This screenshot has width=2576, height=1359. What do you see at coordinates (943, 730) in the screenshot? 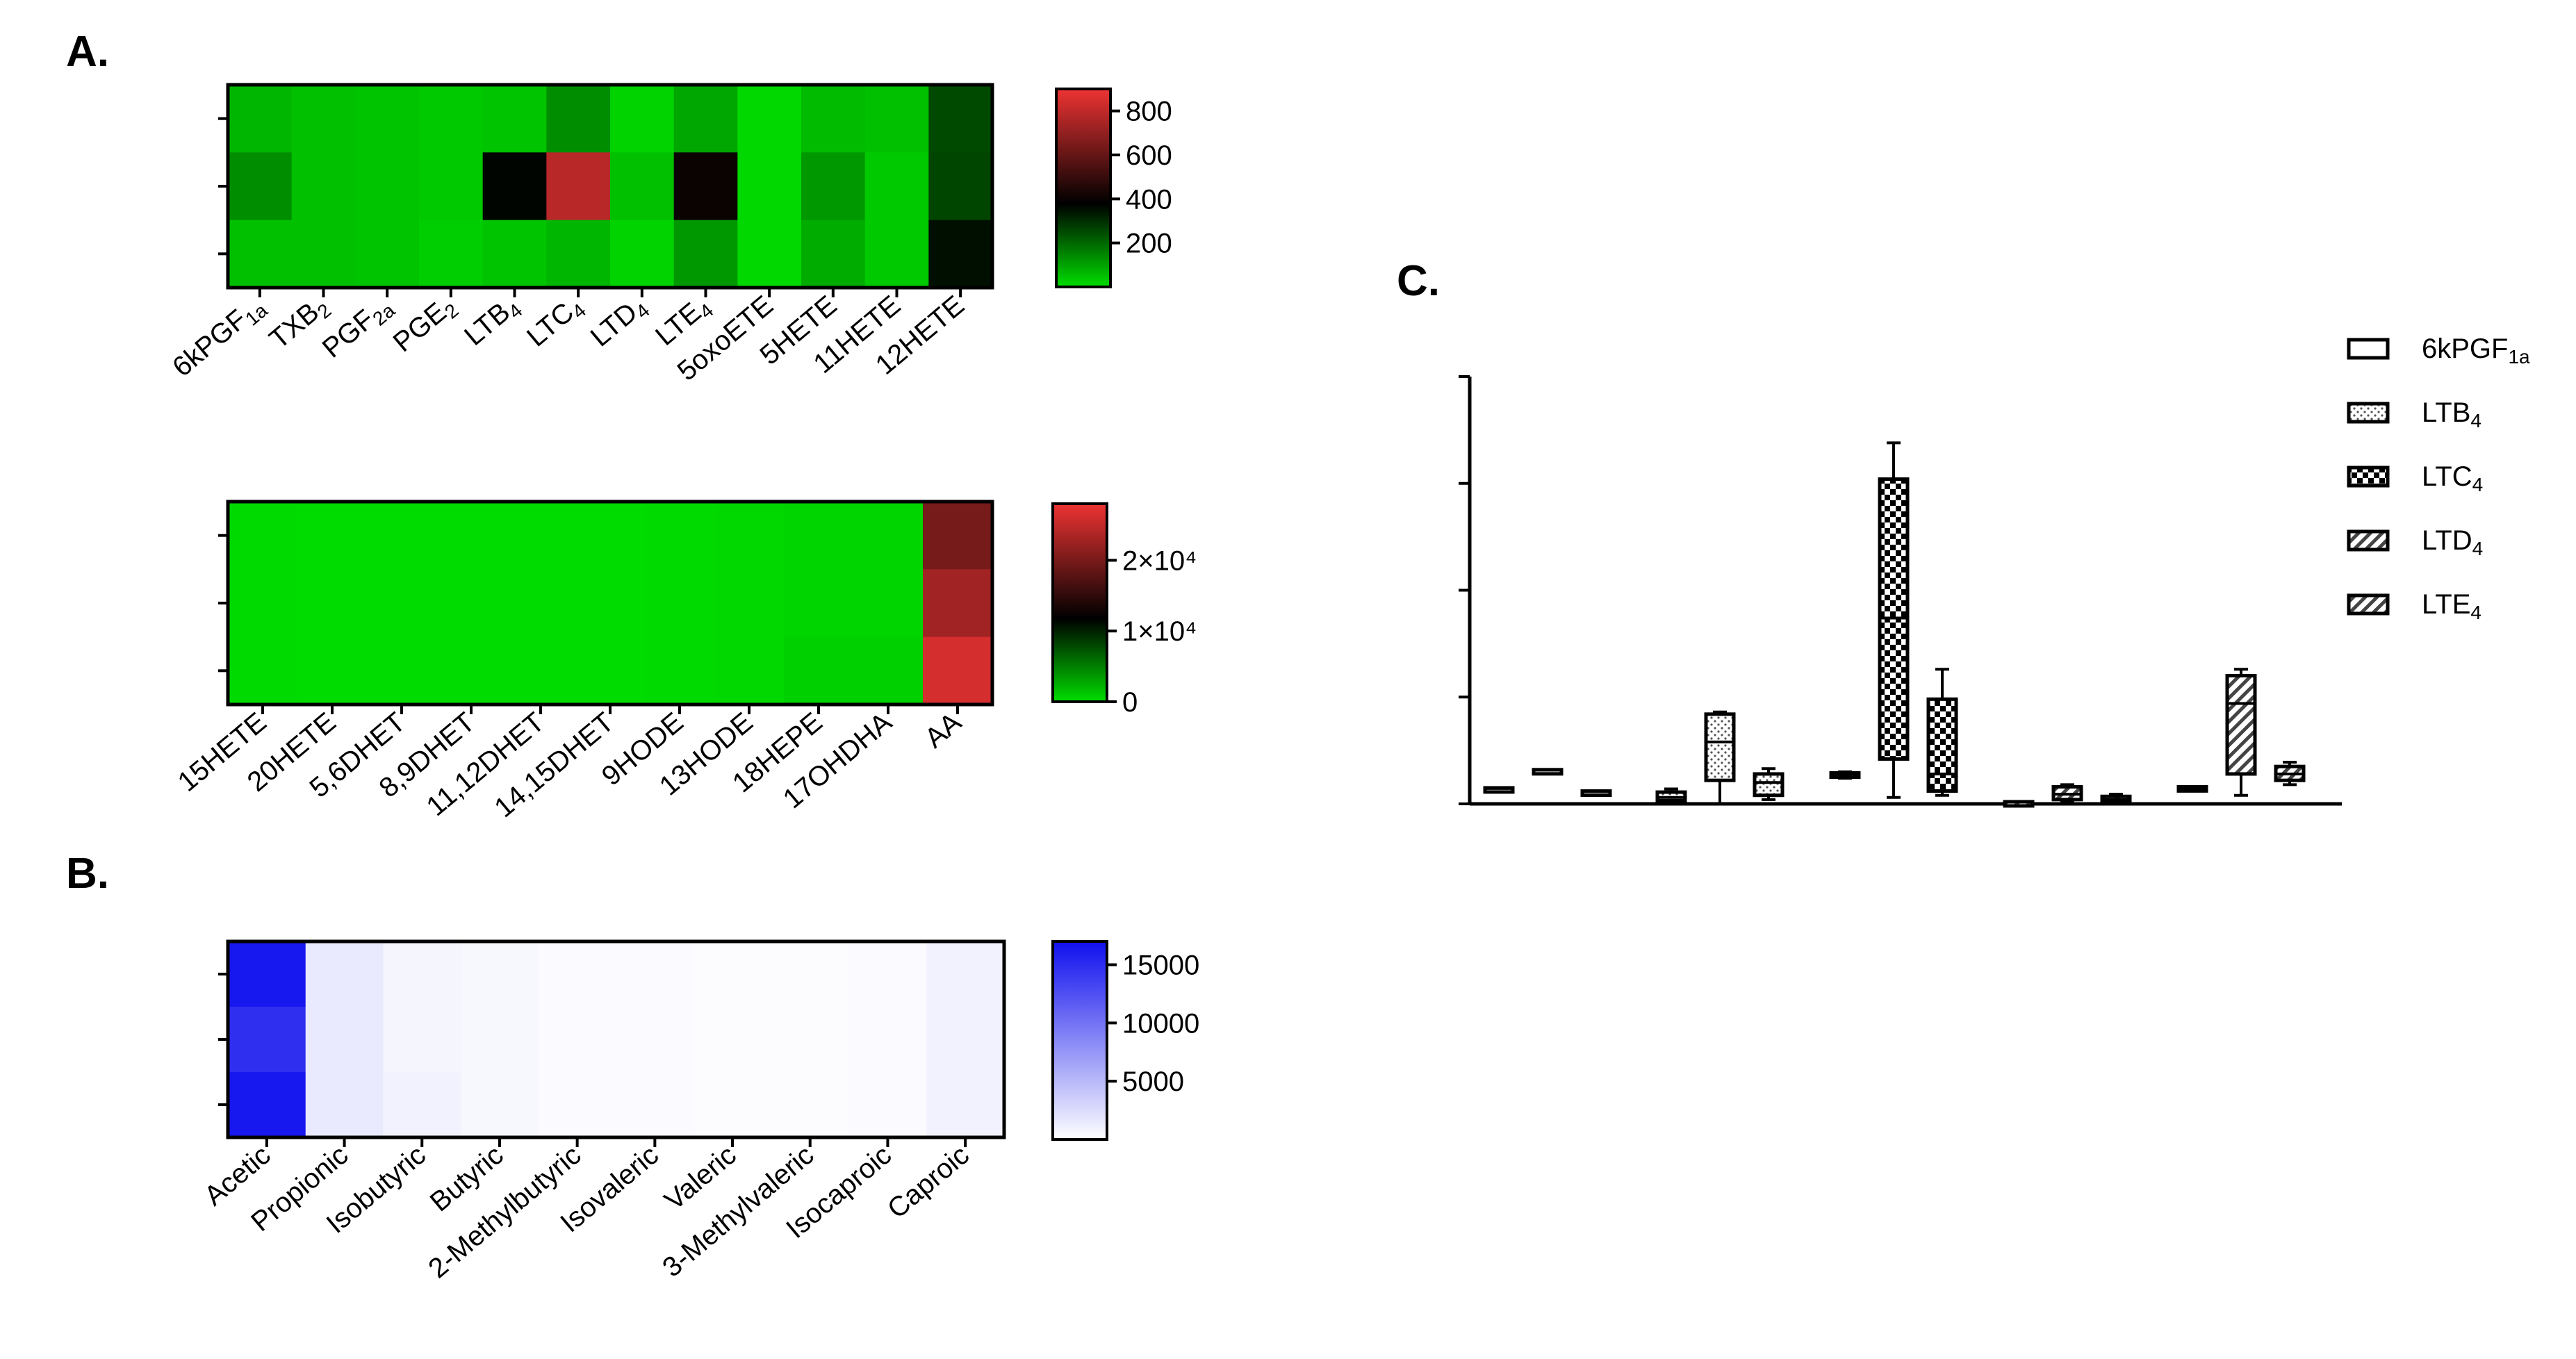
I see `column-label: AA` at bounding box center [943, 730].